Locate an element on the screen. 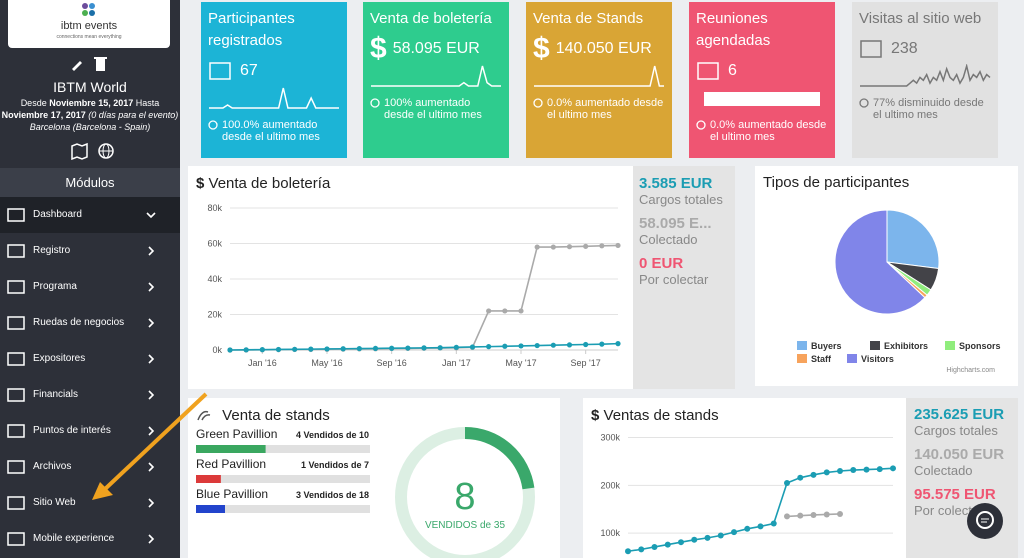  menu-item: Sitio Web is located at coordinates (90, 503).